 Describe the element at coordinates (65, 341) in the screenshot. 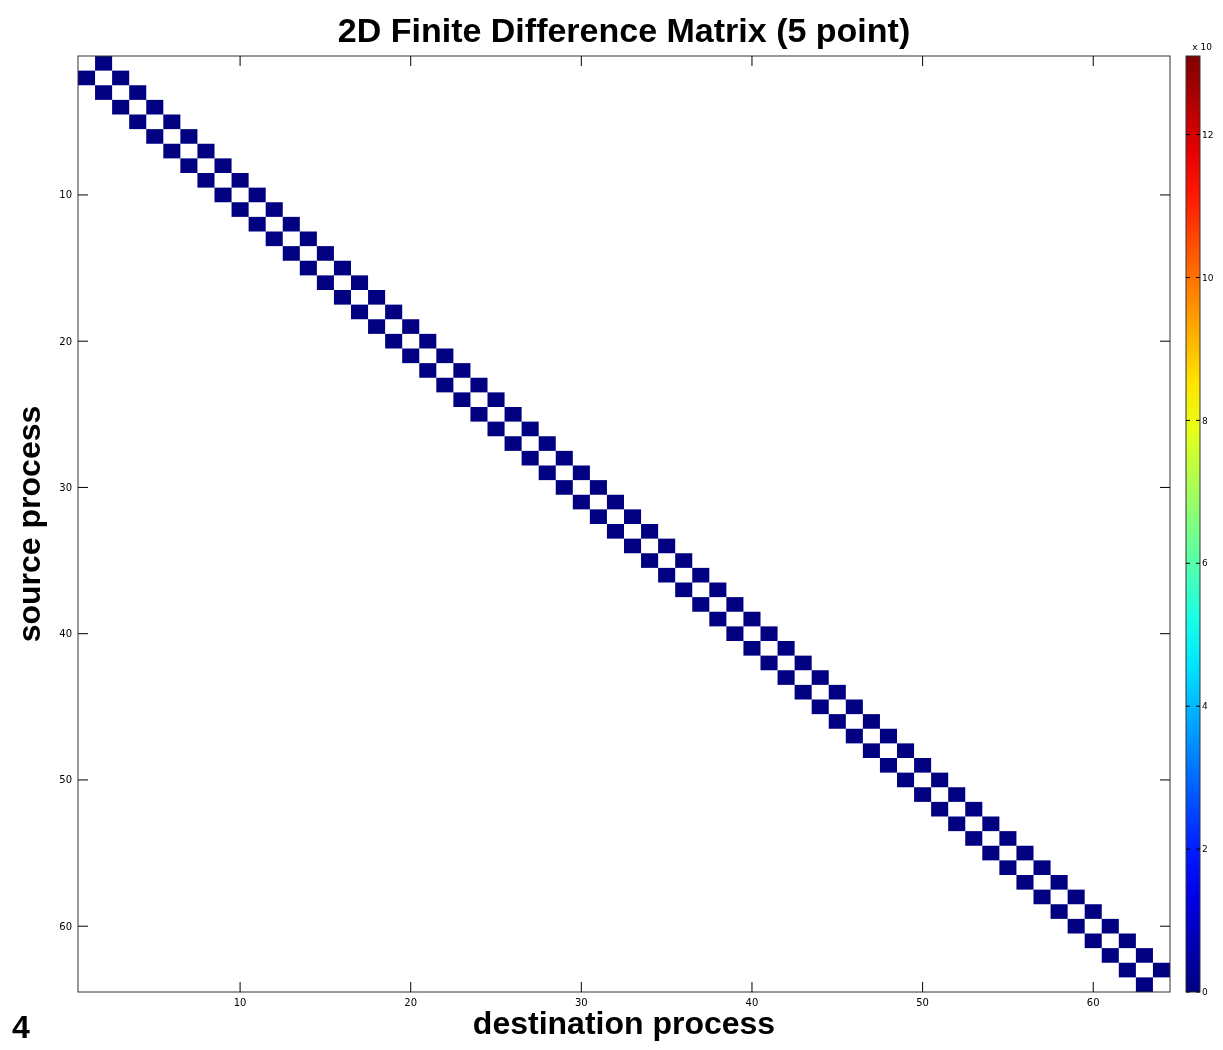

I see `y-tick-label: 20` at that location.